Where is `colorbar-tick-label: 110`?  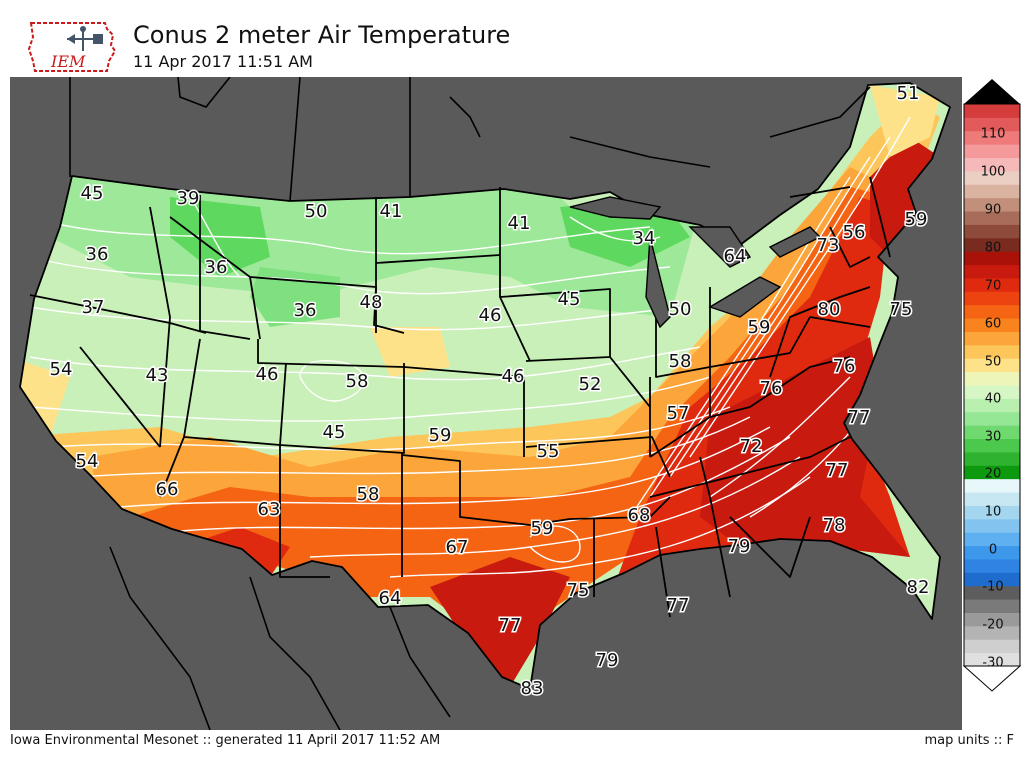 colorbar-tick-label: 110 is located at coordinates (993, 134).